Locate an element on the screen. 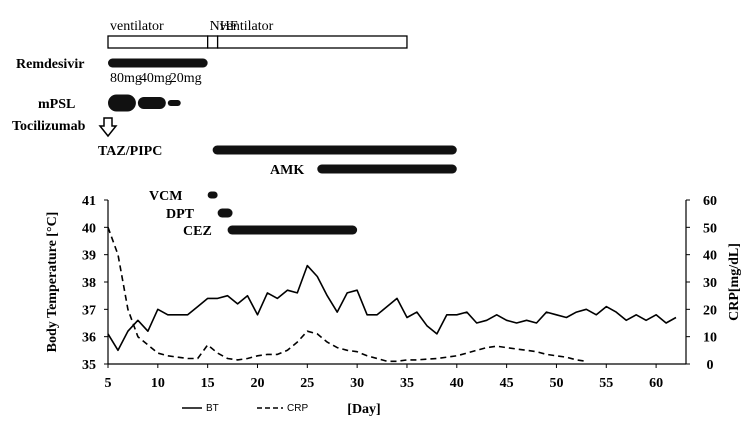  dose-label-40mg: 40mg is located at coordinates (156, 78).